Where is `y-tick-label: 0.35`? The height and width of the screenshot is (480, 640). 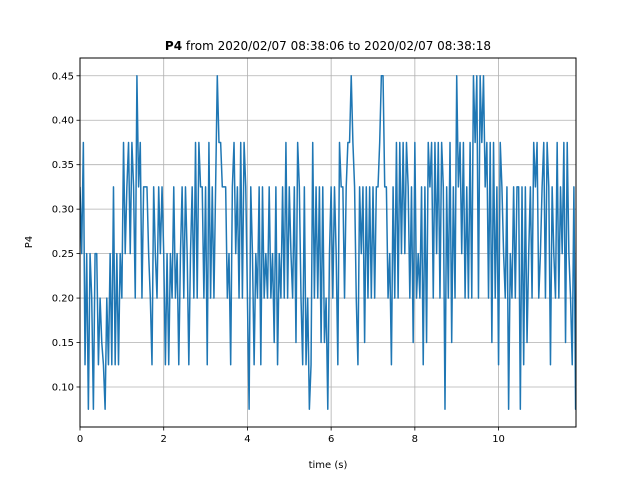
y-tick-label: 0.35 is located at coordinates (63, 165).